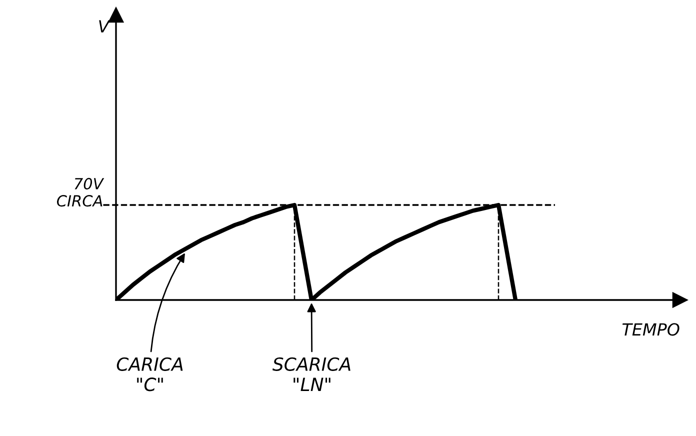  Describe the element at coordinates (104, 26) in the screenshot. I see `text: V` at that location.